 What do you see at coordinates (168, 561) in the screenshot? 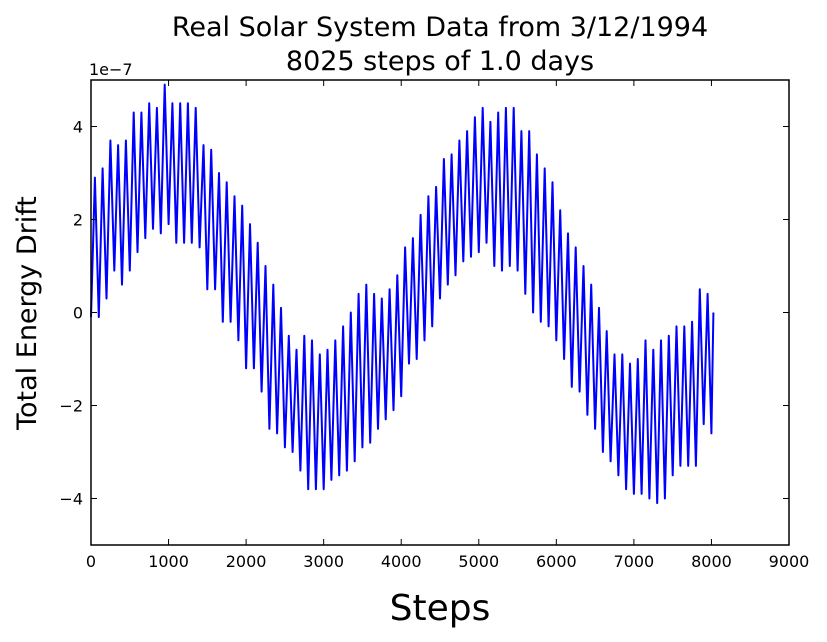
I see `x-tick-label: 1000` at bounding box center [168, 561].